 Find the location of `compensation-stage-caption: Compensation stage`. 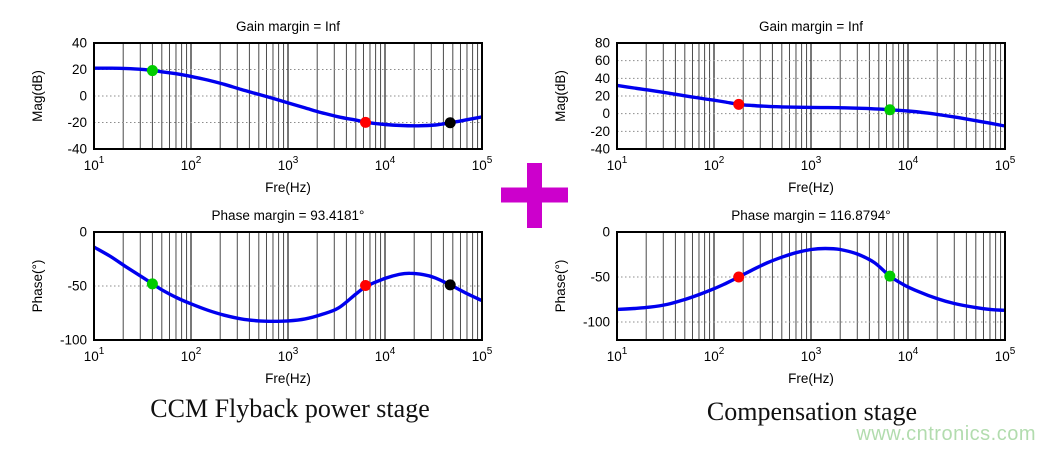

compensation-stage-caption: Compensation stage is located at coordinates (812, 411).